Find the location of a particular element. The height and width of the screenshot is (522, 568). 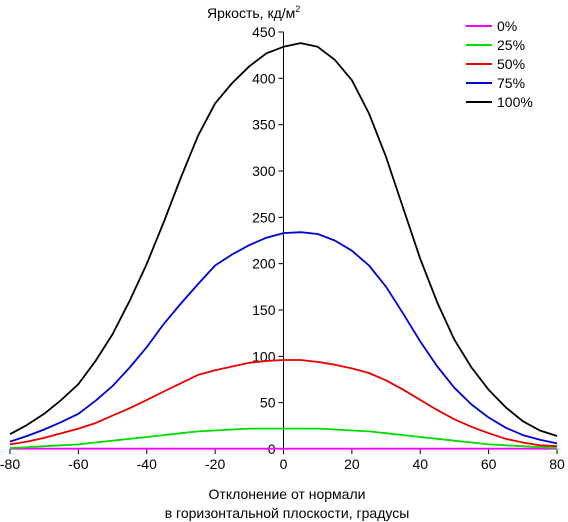

x-axis-ticks: -80 -60 -40 -20 0 20 40 60 80 is located at coordinates (282, 460).